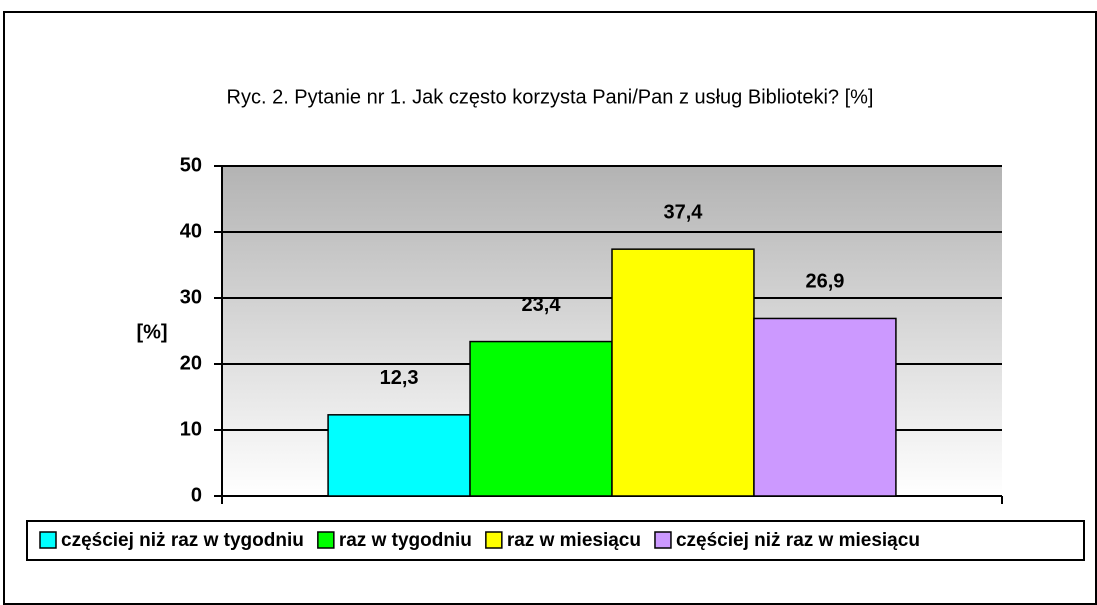  What do you see at coordinates (798, 540) in the screenshot?
I see `legend-label: częściej niż raz w miesiącu` at bounding box center [798, 540].